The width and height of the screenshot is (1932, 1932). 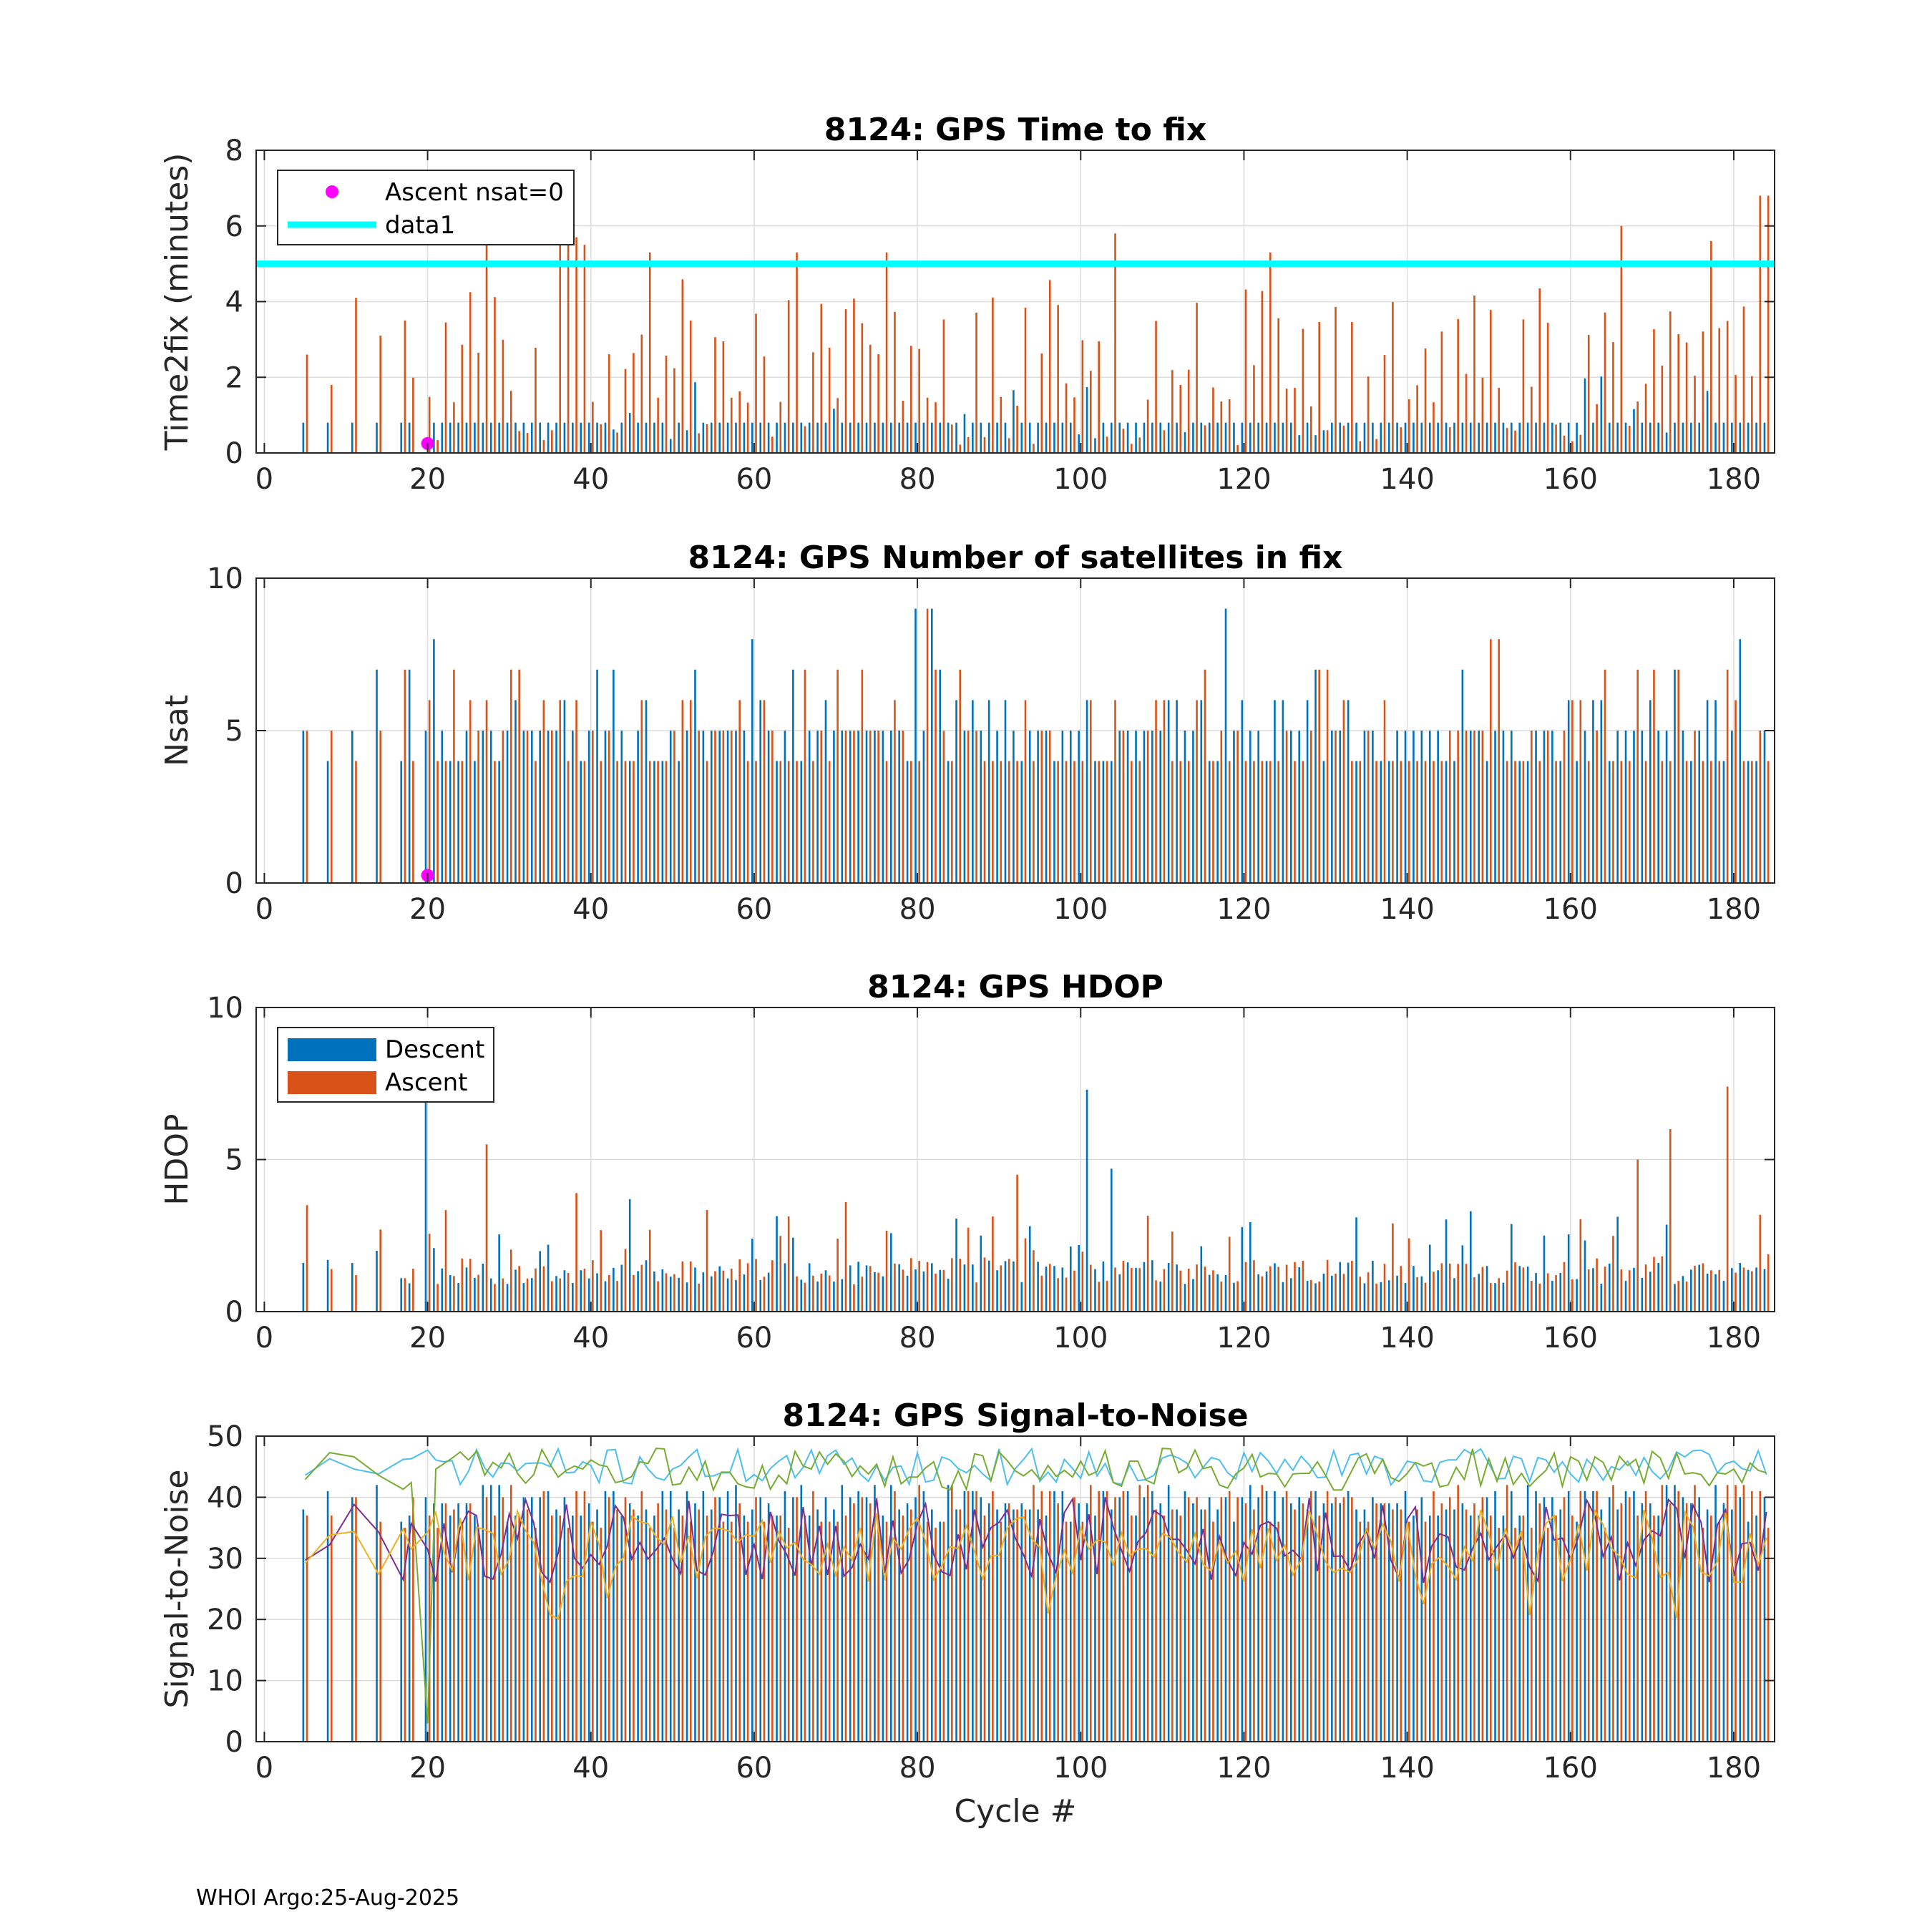 What do you see at coordinates (1407, 1338) in the screenshot?
I see `x-tick-label: 140` at bounding box center [1407, 1338].